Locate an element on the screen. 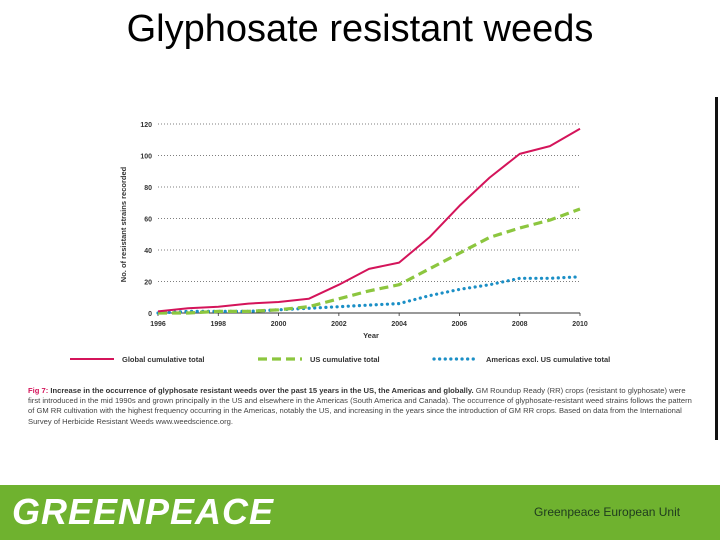 The height and width of the screenshot is (540, 720). slide-title: Glyphosate resistant weeds is located at coordinates (360, 29).